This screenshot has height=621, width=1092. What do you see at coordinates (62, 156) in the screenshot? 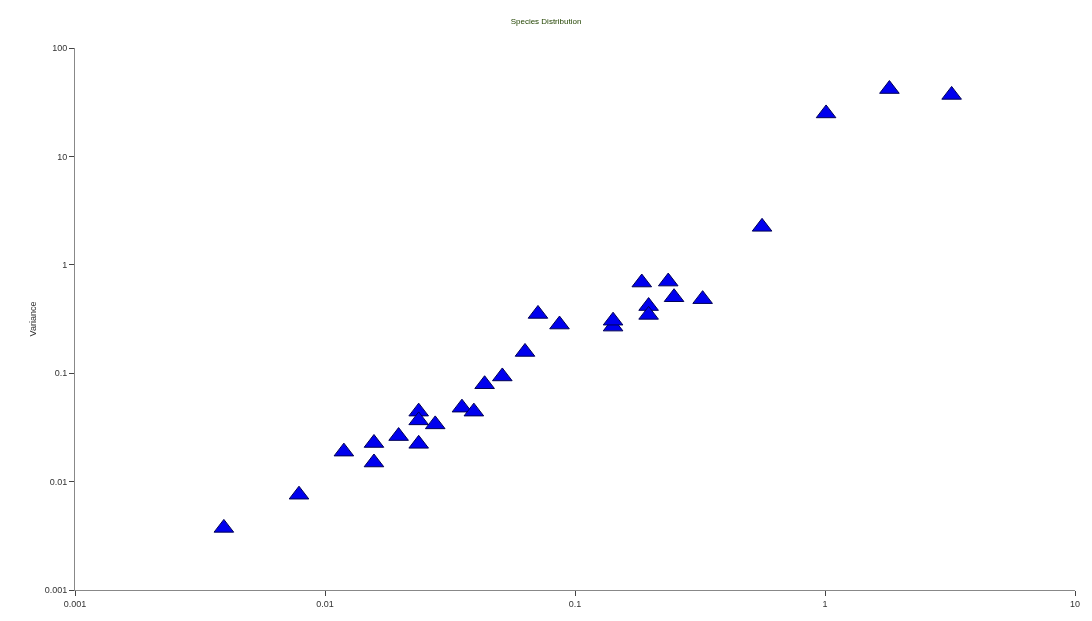
I see `y-tick-label: 10` at bounding box center [62, 156].